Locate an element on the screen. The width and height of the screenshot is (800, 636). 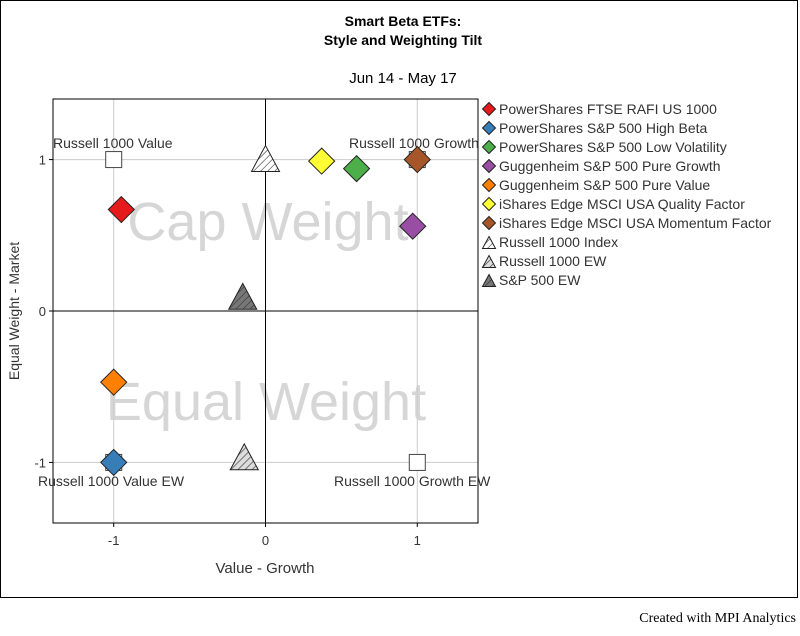
legend-label: PowerShares S&P 500 Low Volatility is located at coordinates (613, 147).